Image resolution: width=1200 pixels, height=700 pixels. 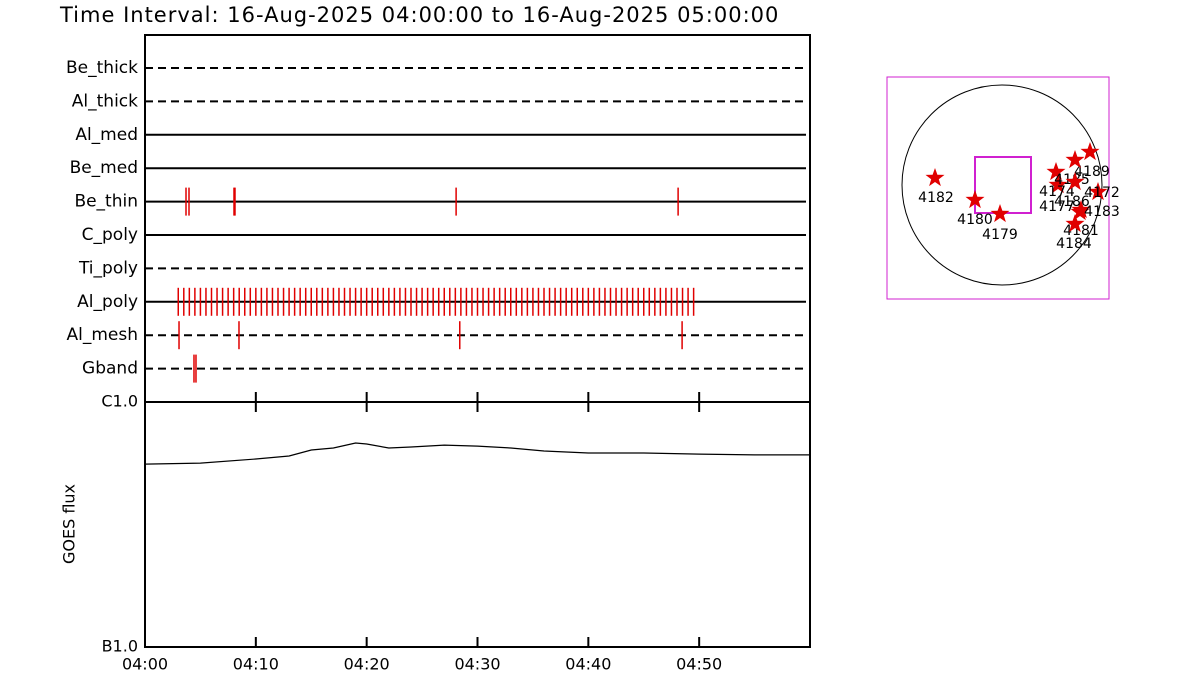 What do you see at coordinates (105, 101) in the screenshot?
I see `row-label: Al_thick` at bounding box center [105, 101].